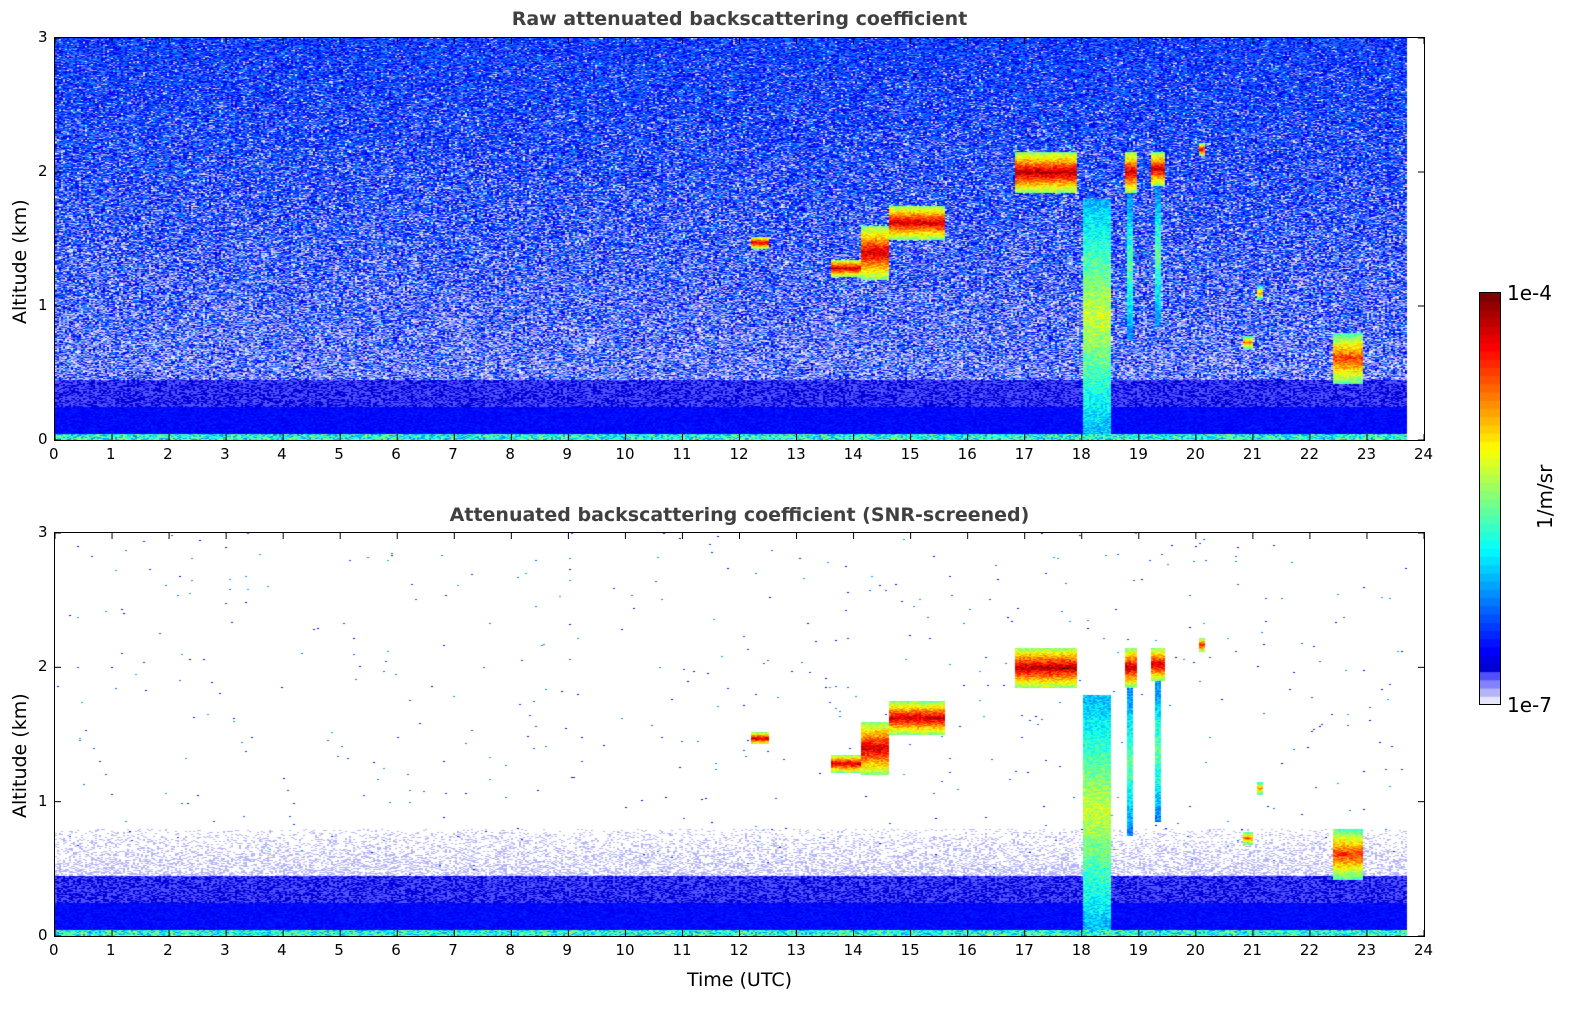  I want to click on colorbar-gradient, so click(1490, 498).